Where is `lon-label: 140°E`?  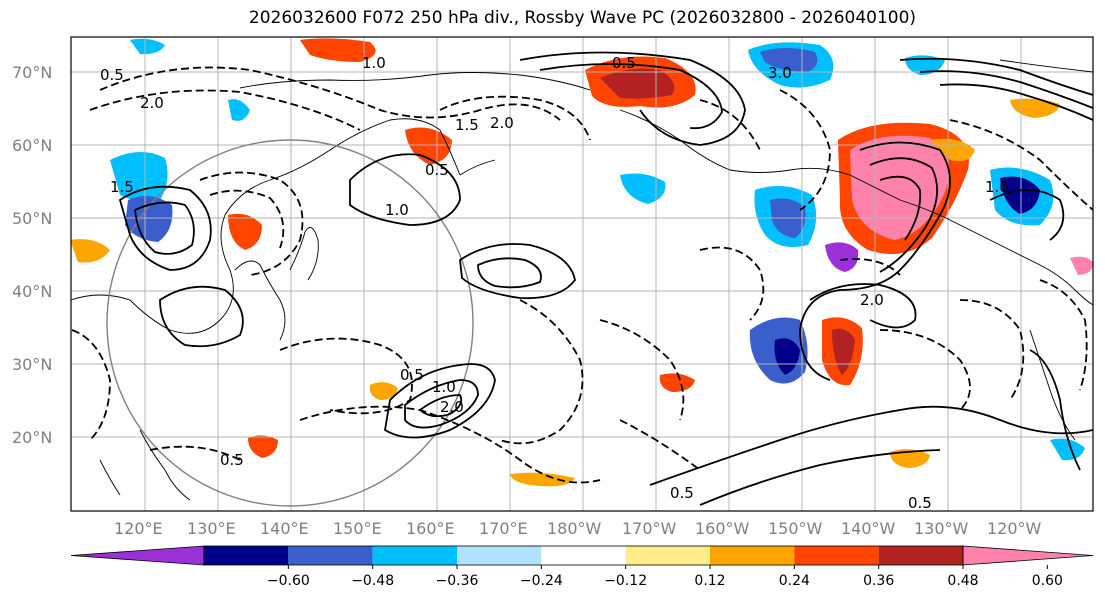 lon-label: 140°E is located at coordinates (284, 528).